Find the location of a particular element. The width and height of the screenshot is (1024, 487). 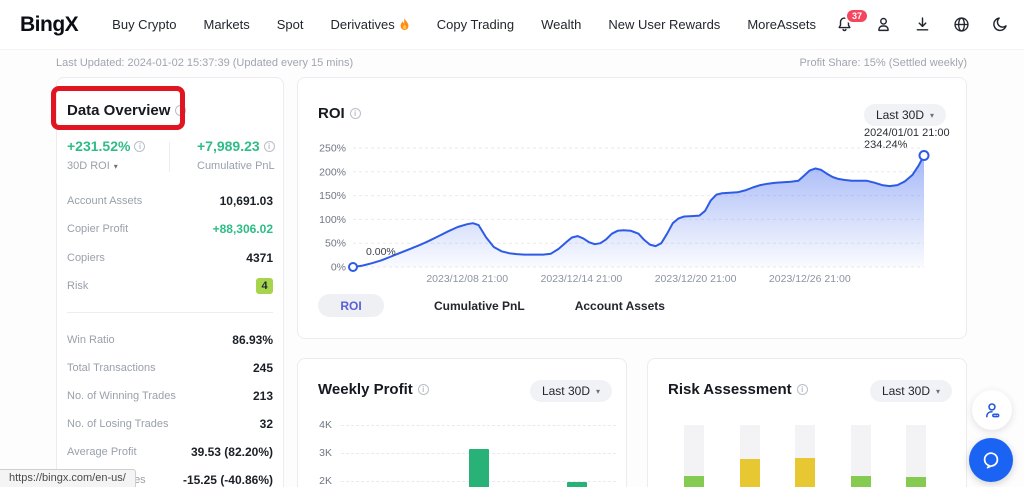

svg-text: 50% is located at coordinates (335, 244).